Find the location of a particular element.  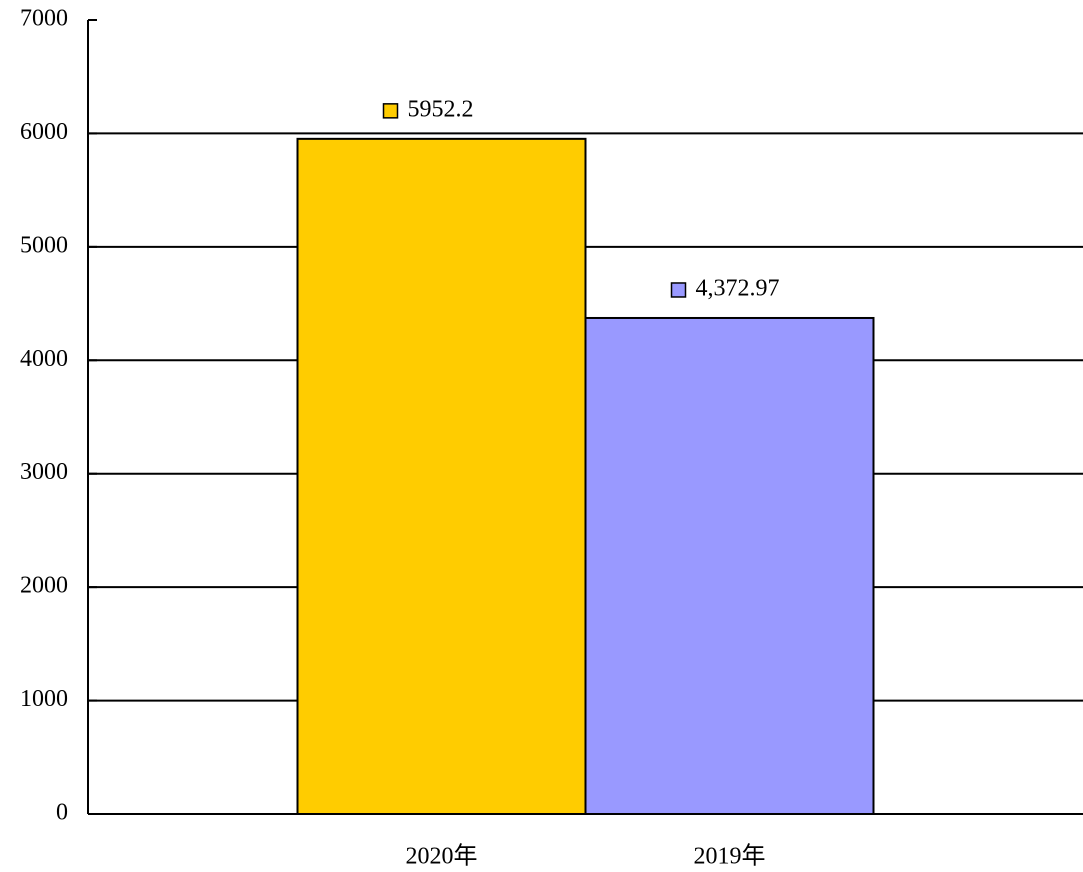

y-tick-label: 1000 is located at coordinates (44, 699).